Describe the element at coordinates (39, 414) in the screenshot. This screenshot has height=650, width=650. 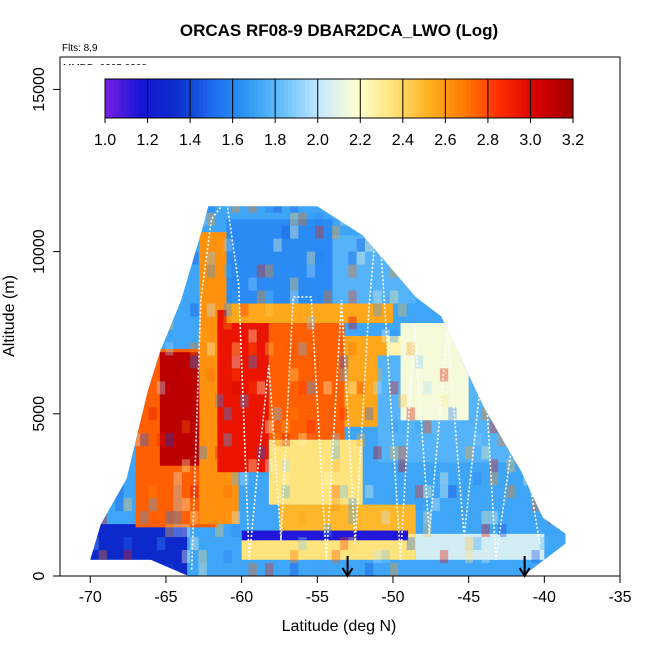
I see `y-tick-label: 5000` at that location.